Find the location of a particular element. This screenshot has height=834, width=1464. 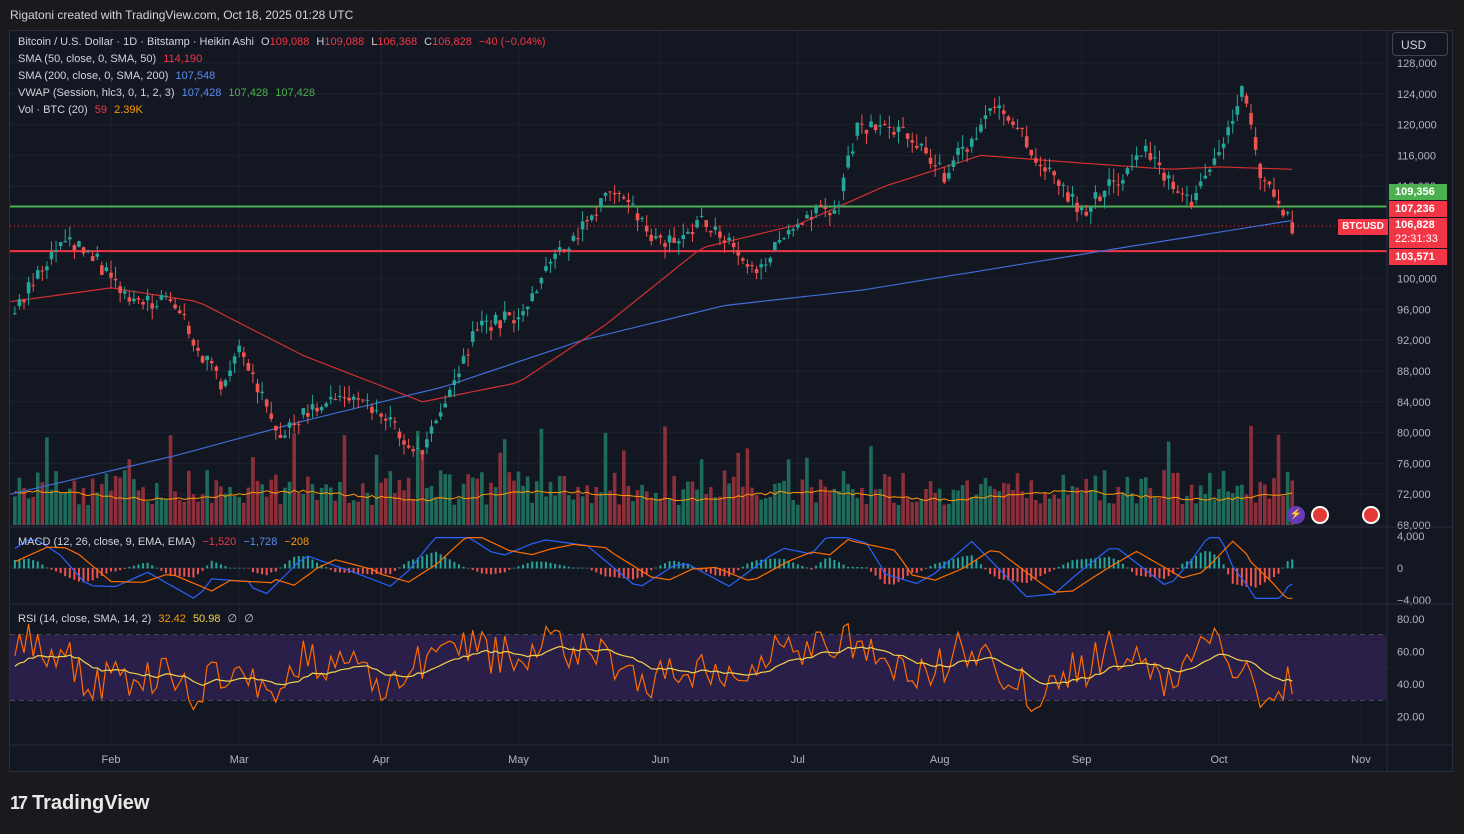

rsi-tick-label: 40.00 is located at coordinates (1411, 685).